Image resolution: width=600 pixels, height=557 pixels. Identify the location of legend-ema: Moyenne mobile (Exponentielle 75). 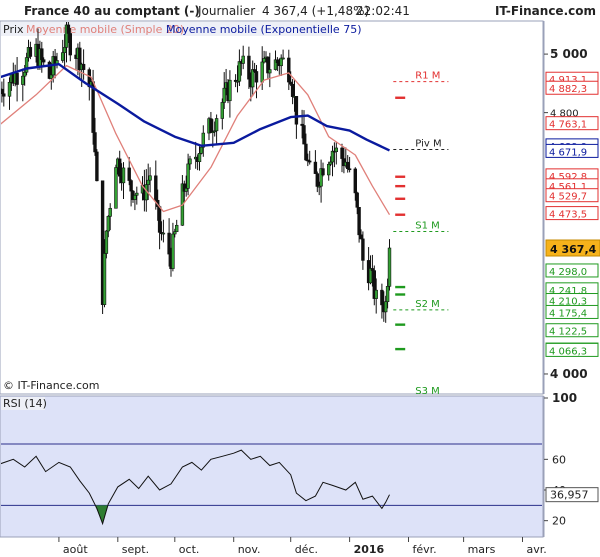
(264, 29).